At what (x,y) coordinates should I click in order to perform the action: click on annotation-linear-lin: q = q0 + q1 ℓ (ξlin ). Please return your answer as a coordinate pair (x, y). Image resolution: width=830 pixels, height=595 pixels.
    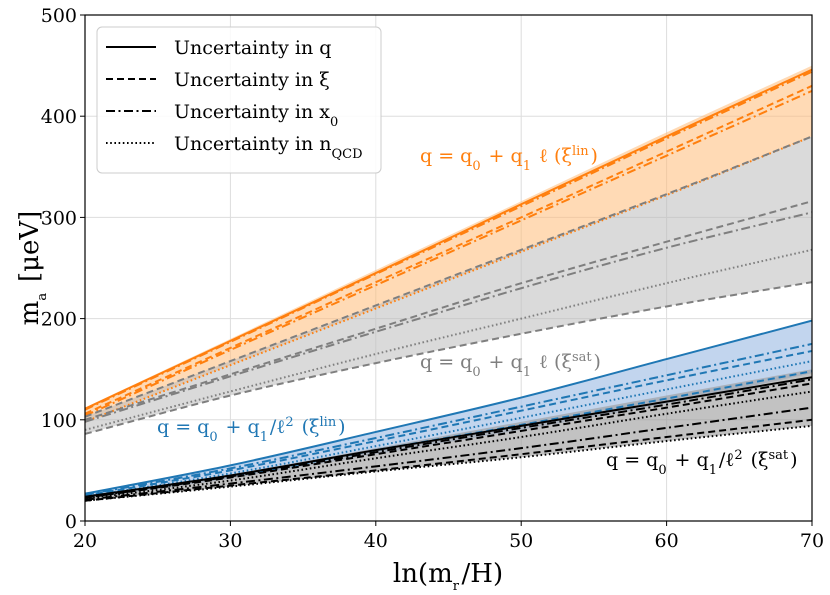
    Looking at the image, I should click on (509, 159).